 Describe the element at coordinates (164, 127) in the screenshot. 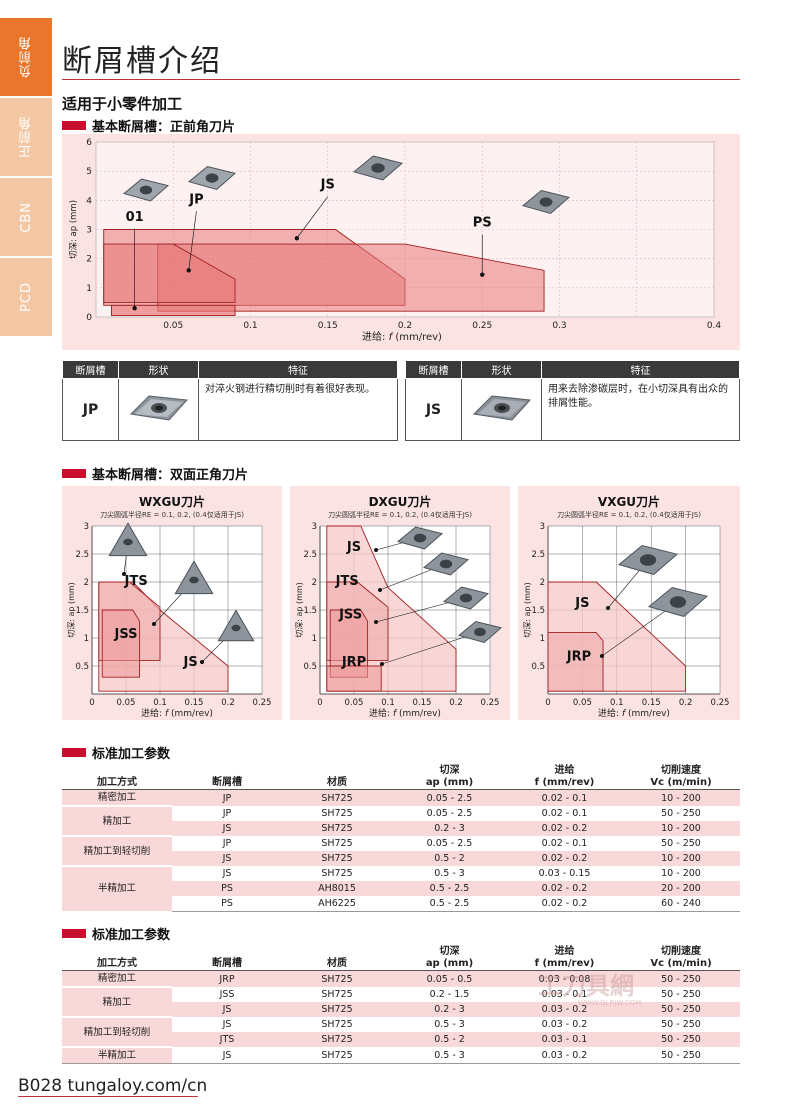

I see `subsection-label: 基本断屑槽：正前角刀片` at that location.